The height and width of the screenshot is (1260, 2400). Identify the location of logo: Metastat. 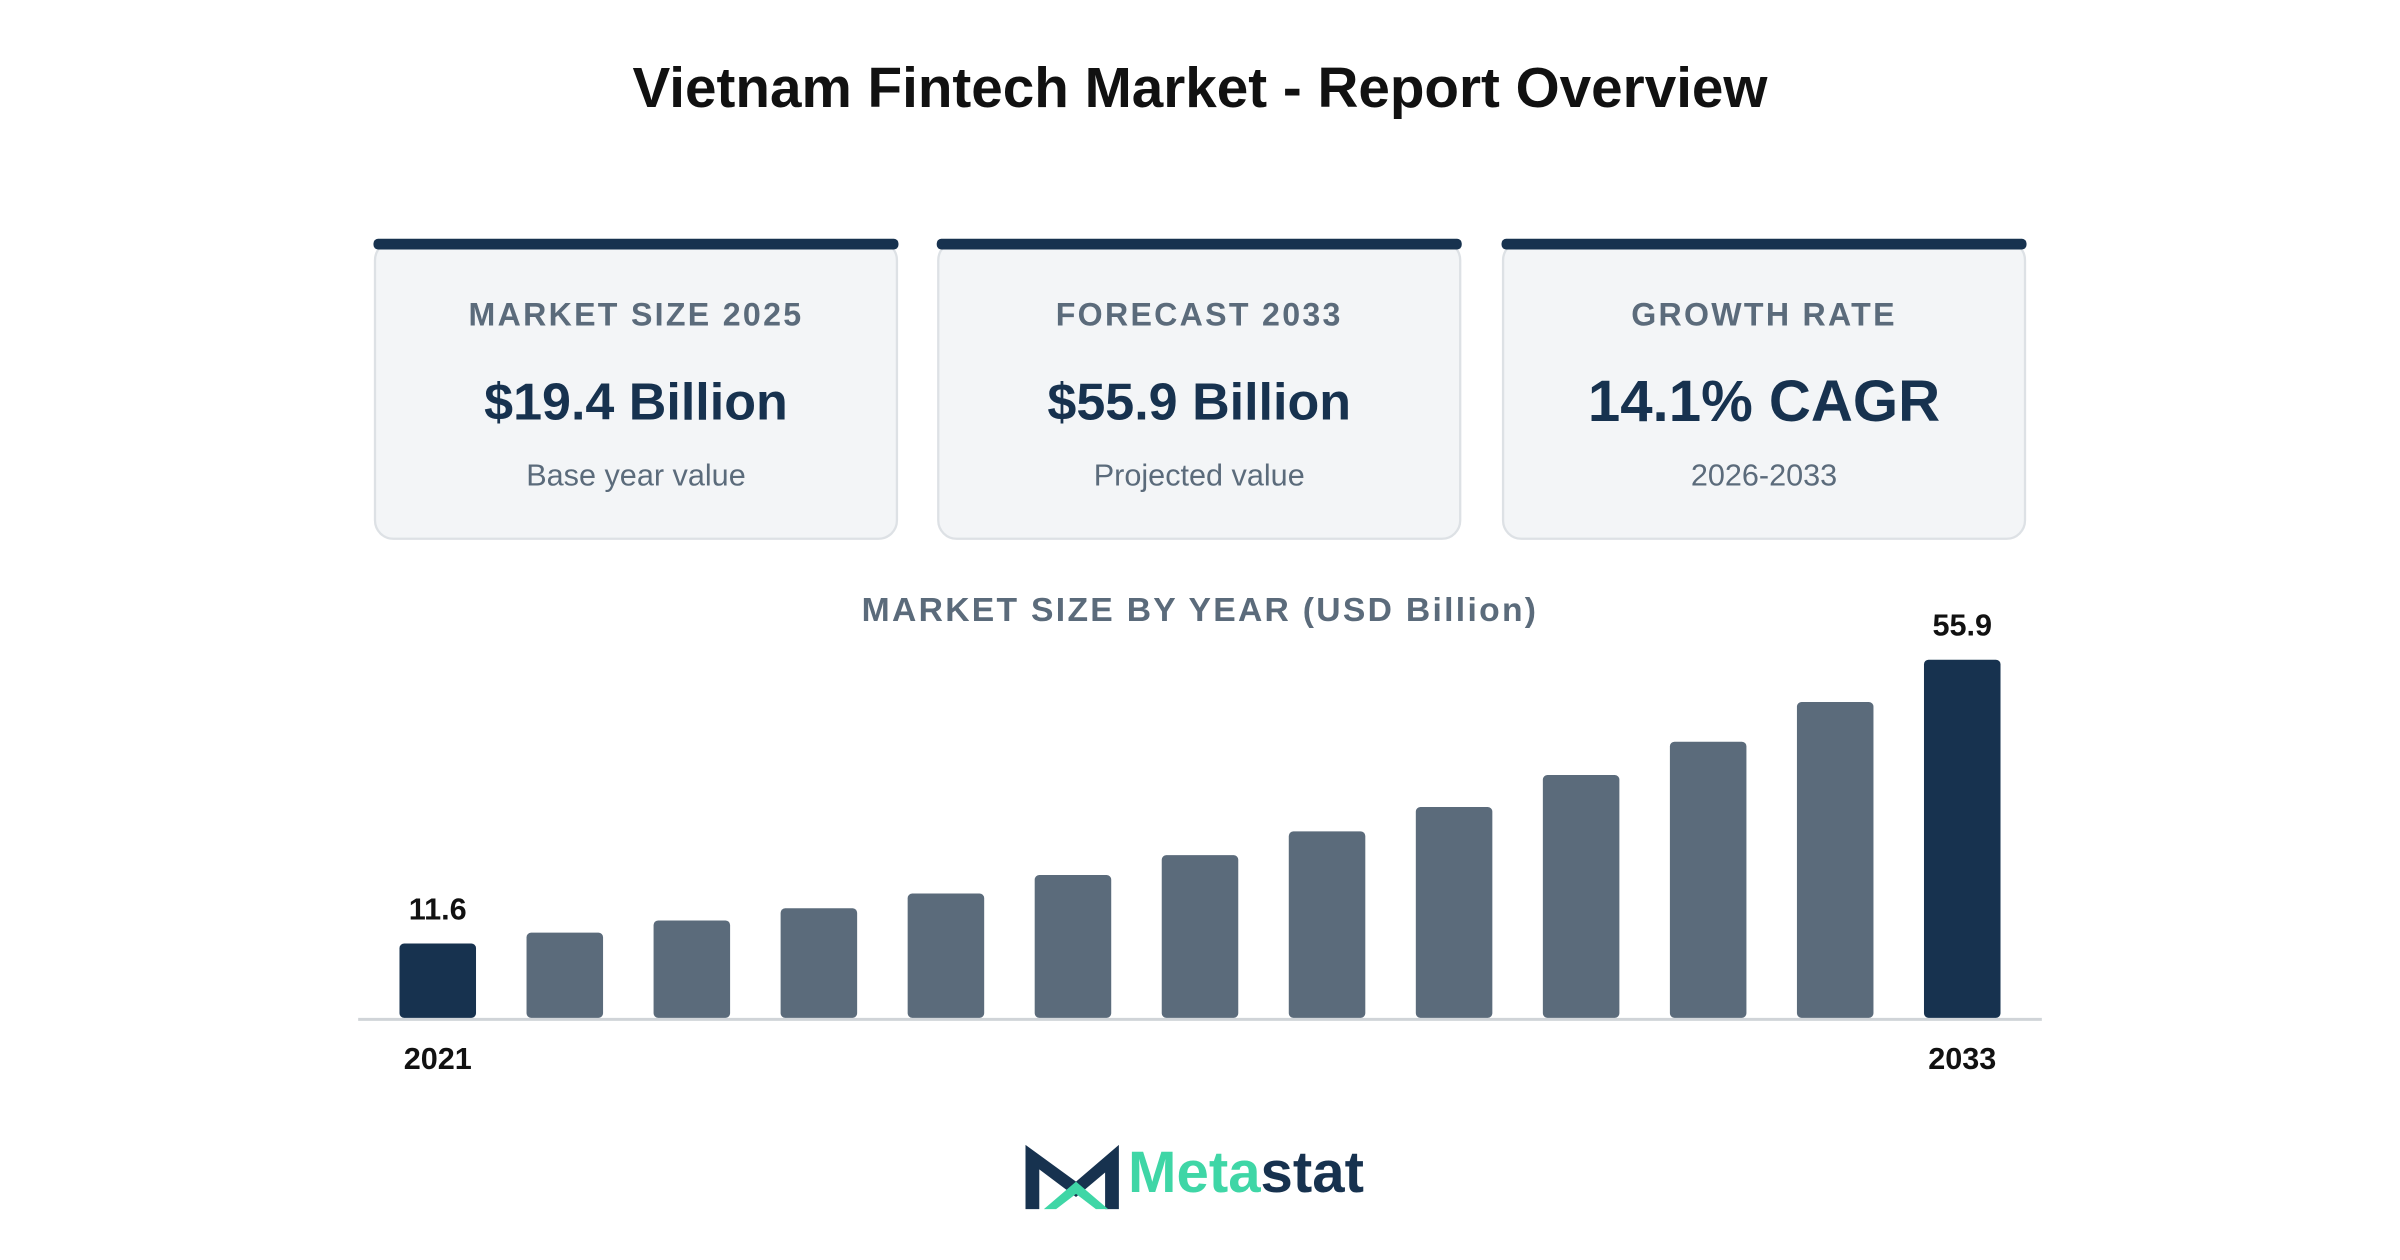
(1194, 1175).